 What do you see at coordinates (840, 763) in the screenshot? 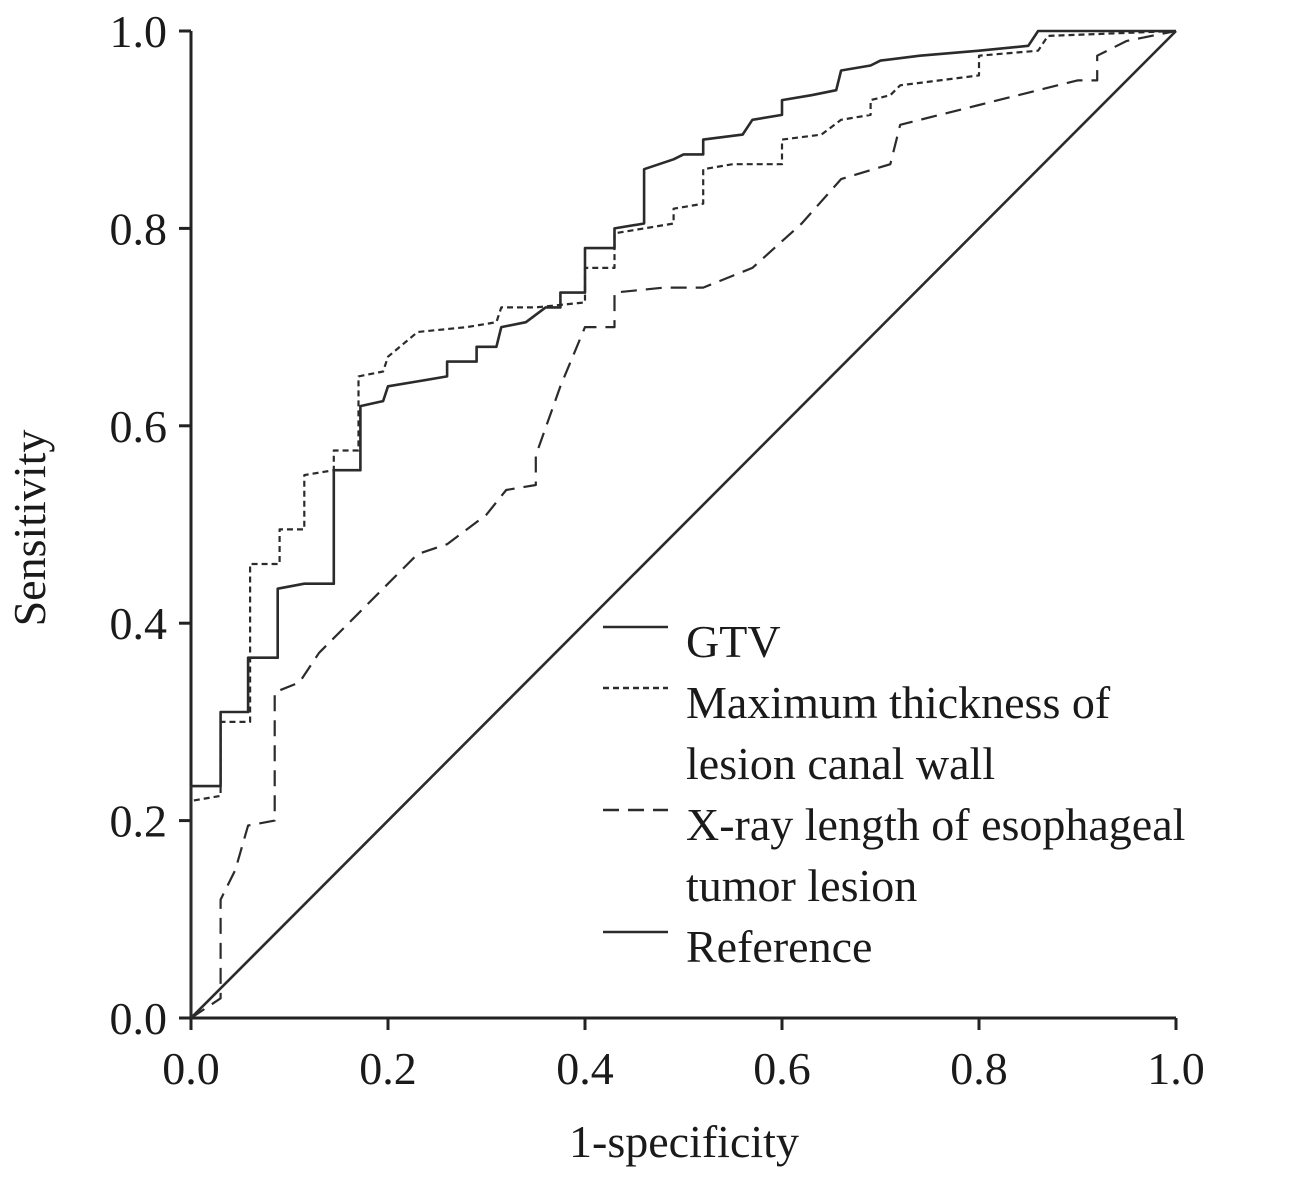
I see `legend-label: lesion canal wall` at bounding box center [840, 763].